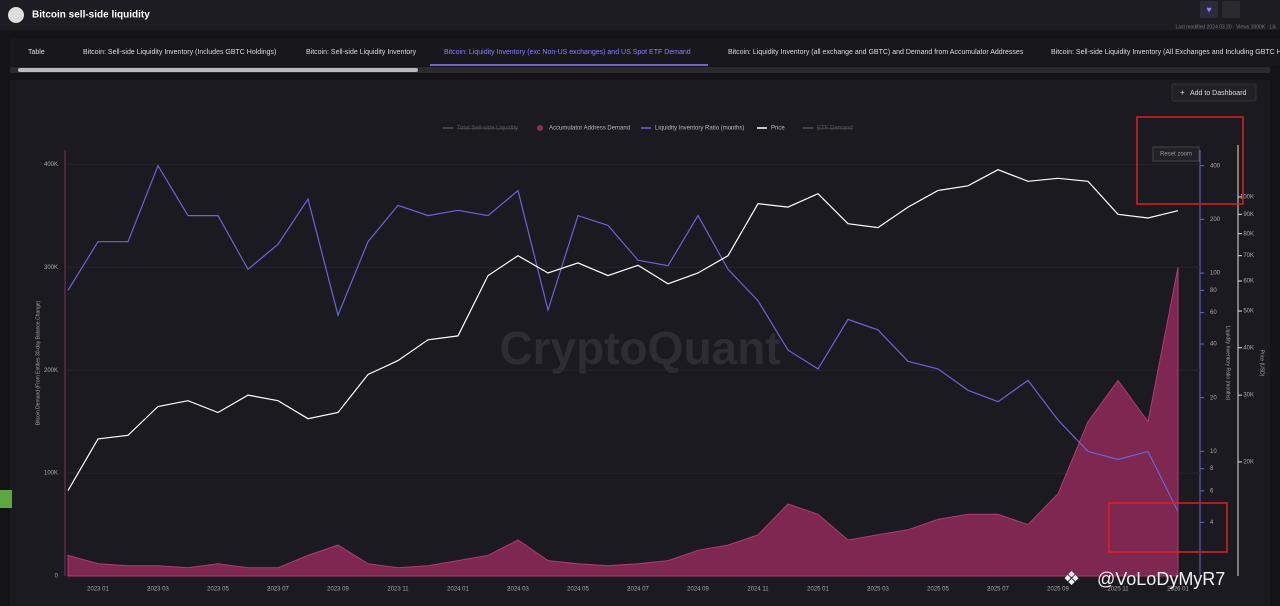 This screenshot has height=606, width=1280. I want to click on legend-label: ETF Demand, so click(835, 129).